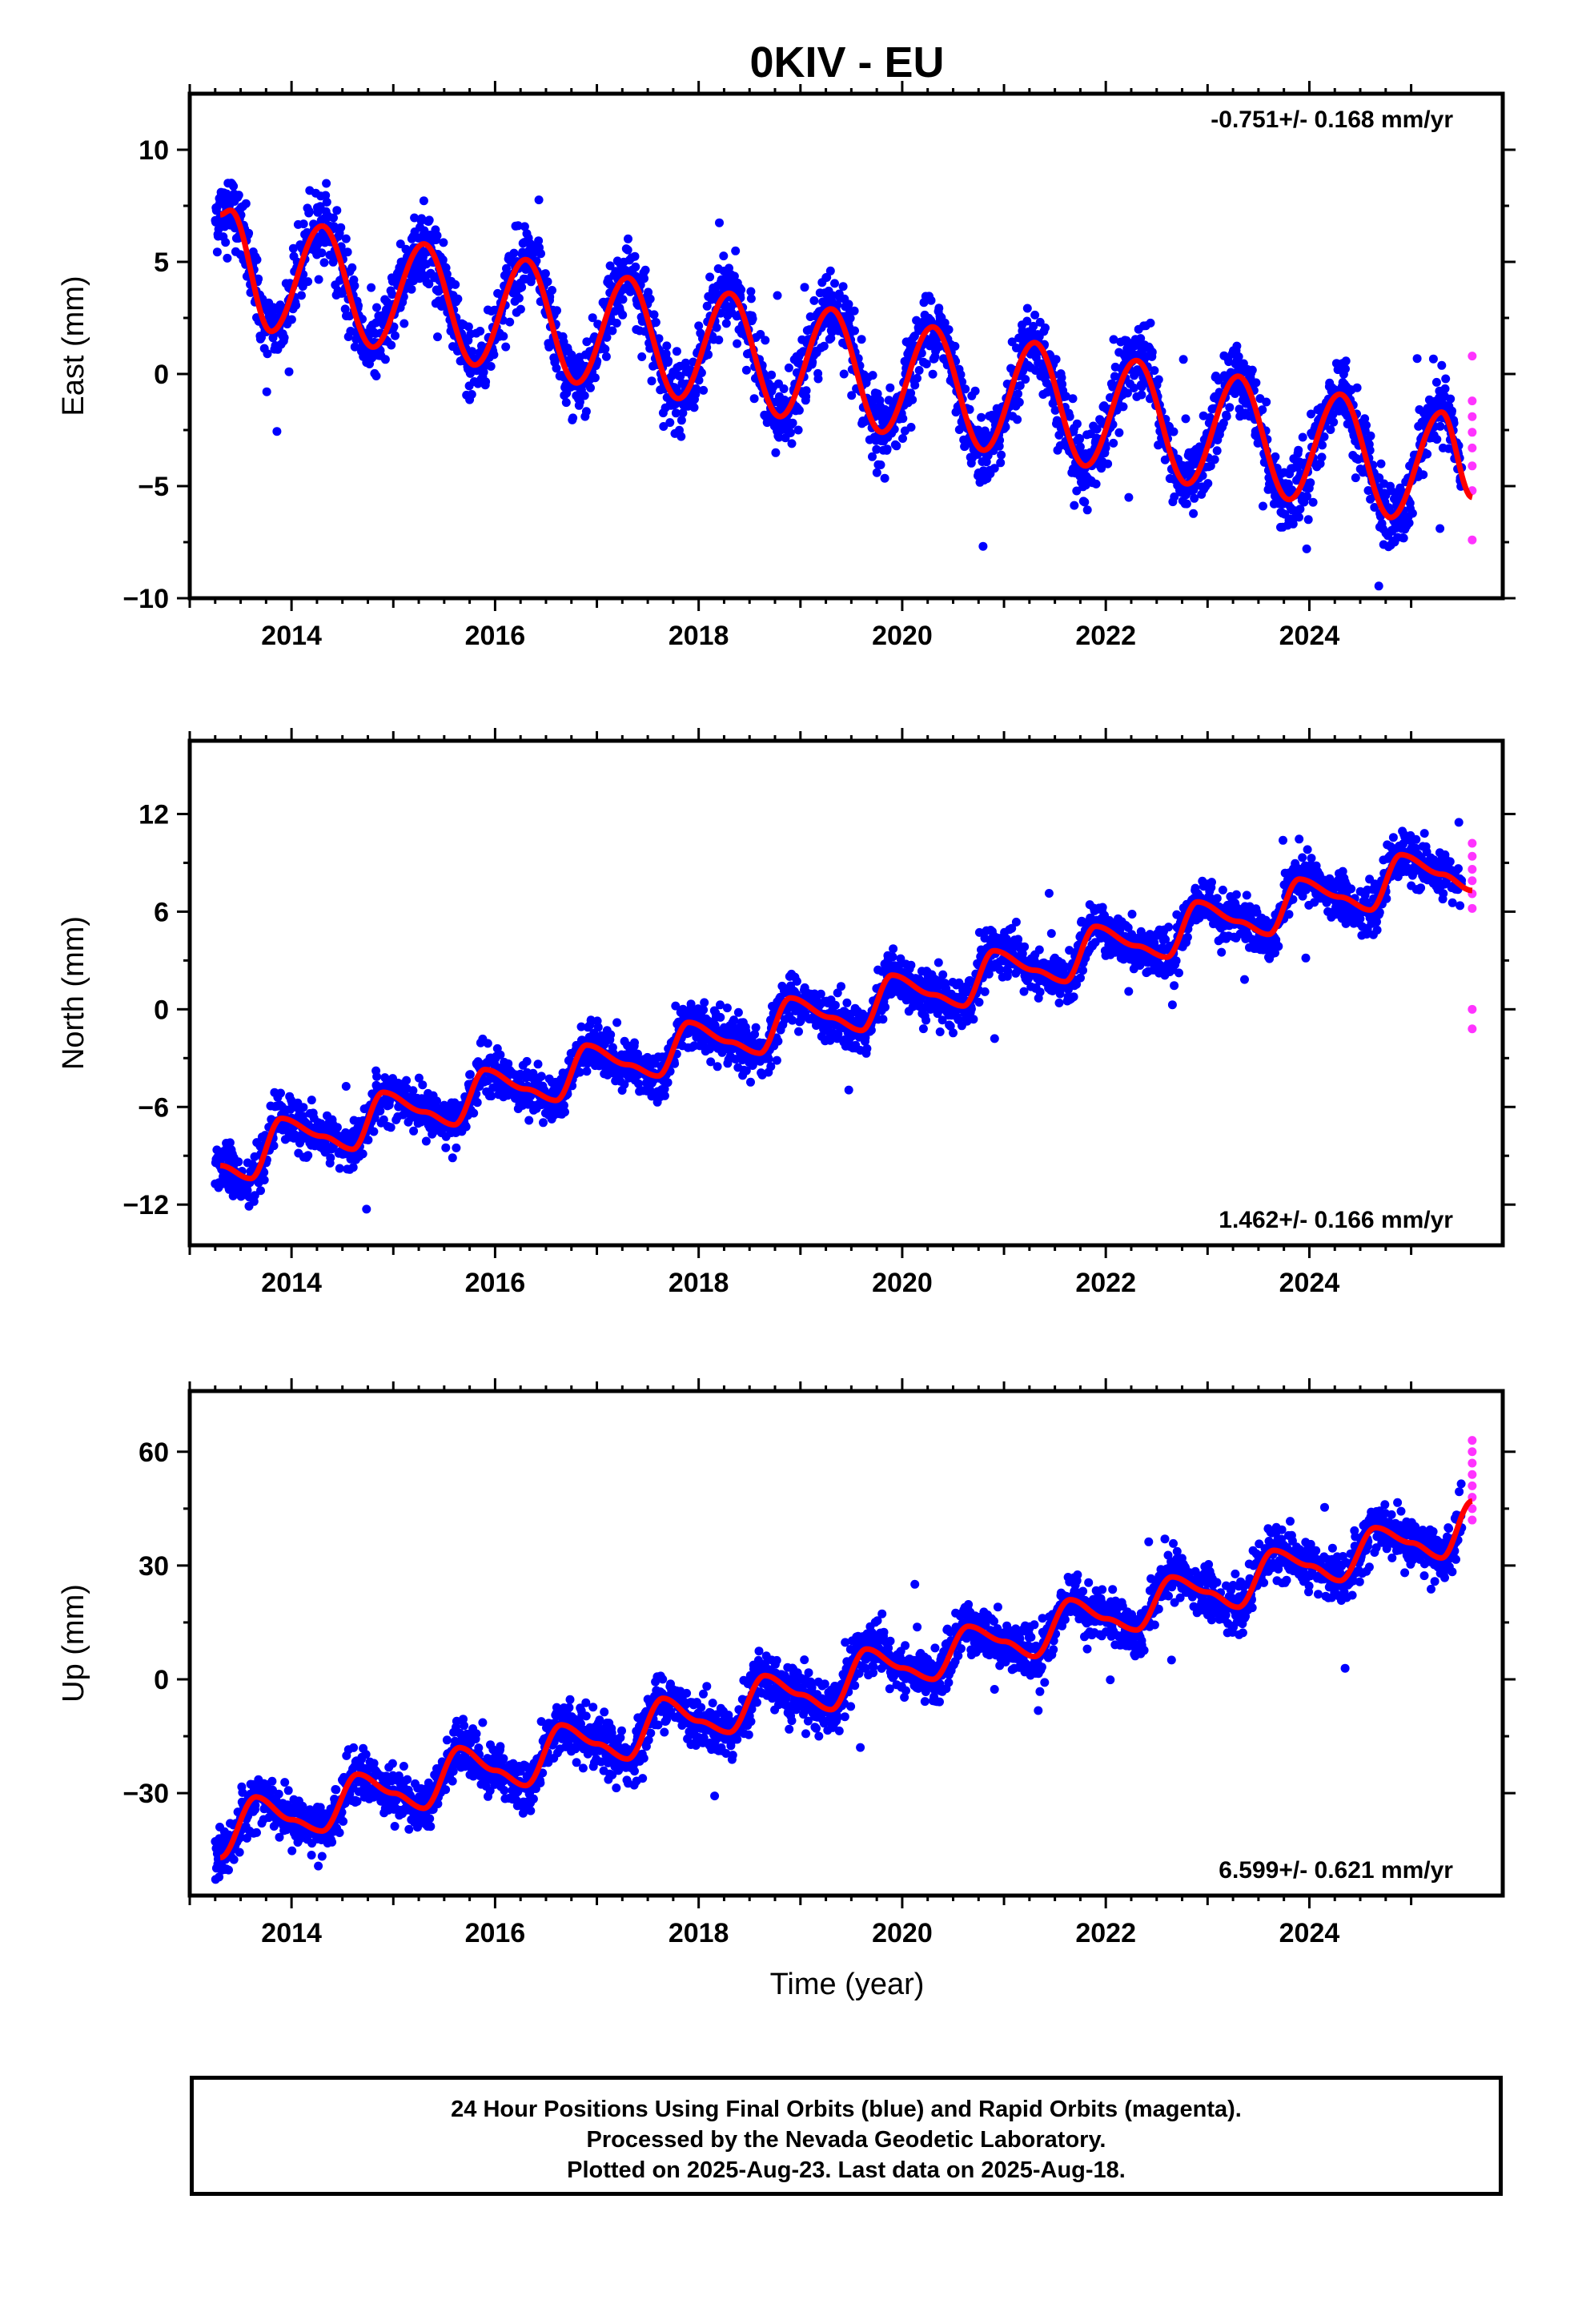 The image size is (1582, 2324). I want to click on east-y-axis-label: East (mm), so click(74, 345).